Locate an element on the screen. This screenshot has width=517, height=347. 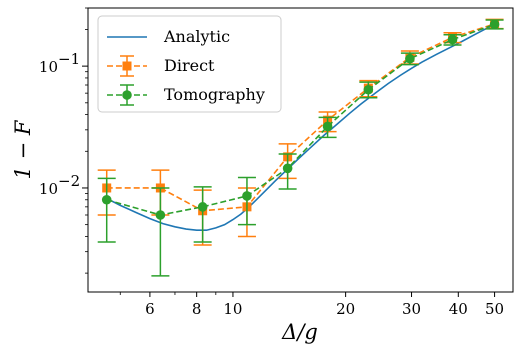
x-tick-label: 8 is located at coordinates (197, 309).